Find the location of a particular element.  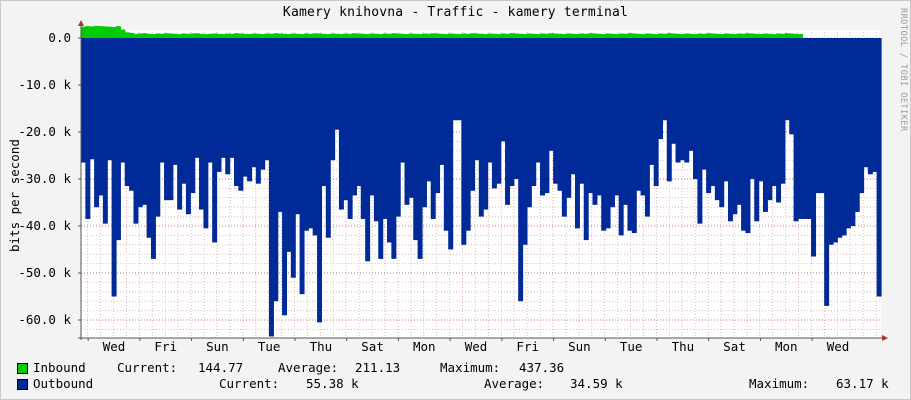

y-tick-label: -60.0 k is located at coordinates (44, 319).